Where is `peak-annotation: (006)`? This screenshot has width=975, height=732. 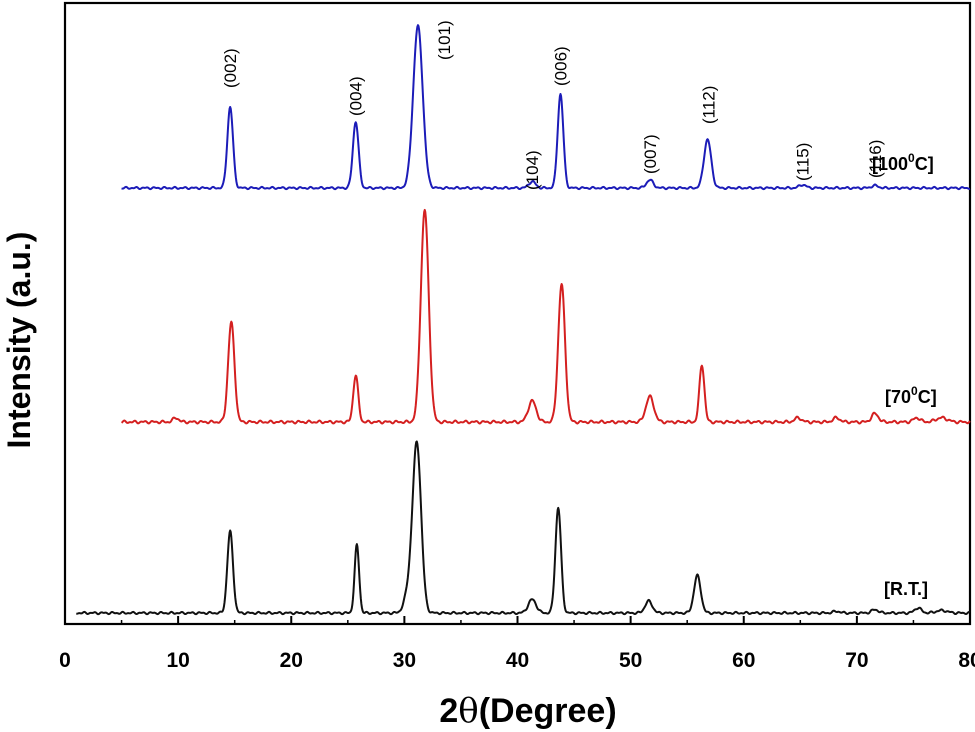 peak-annotation: (006) is located at coordinates (560, 66).